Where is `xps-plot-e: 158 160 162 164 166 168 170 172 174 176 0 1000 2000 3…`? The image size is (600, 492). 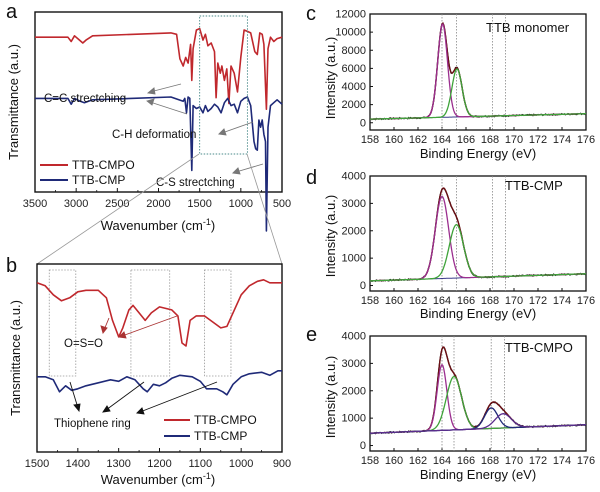
xps-plot-e: 158 160 162 164 166 168 170 172 174 176 0 1000 2000 3… is located at coordinates (469, 399).